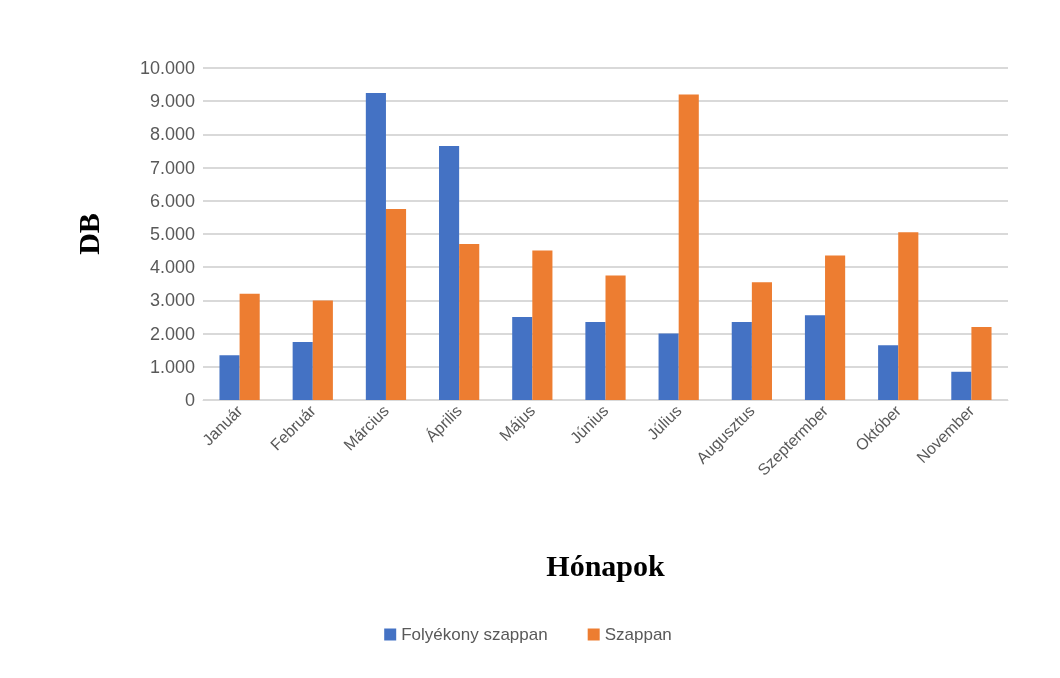 This screenshot has height=678, width=1060. What do you see at coordinates (172, 300) in the screenshot?
I see `y-tick-label: 3.000` at bounding box center [172, 300].